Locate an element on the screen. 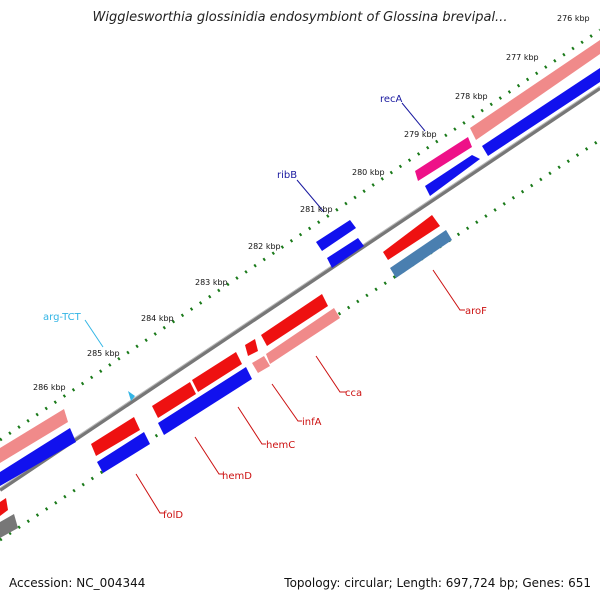 Image resolution: width=600 pixels, height=600 pixels. gene-block-reverse-arof is located at coordinates (411, 237).